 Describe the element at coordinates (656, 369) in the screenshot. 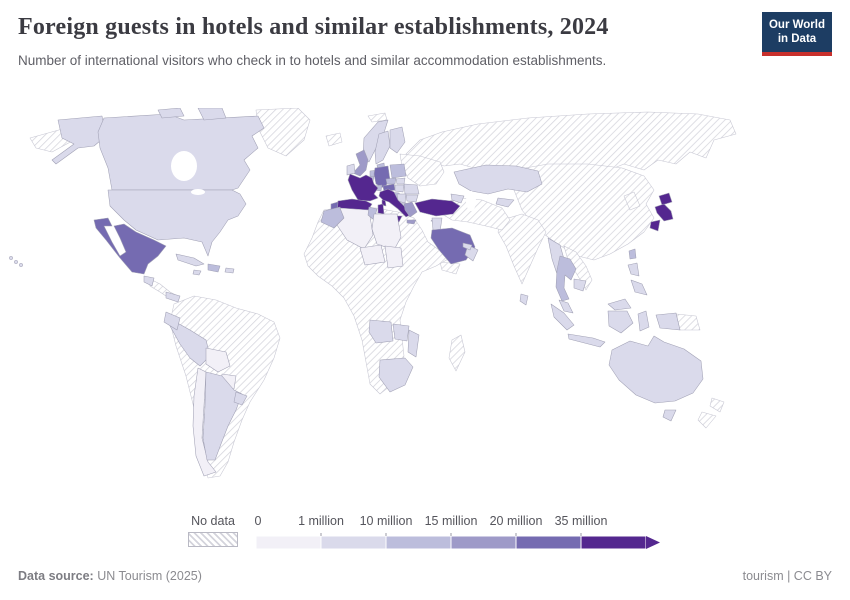

I see `country-australia` at that location.